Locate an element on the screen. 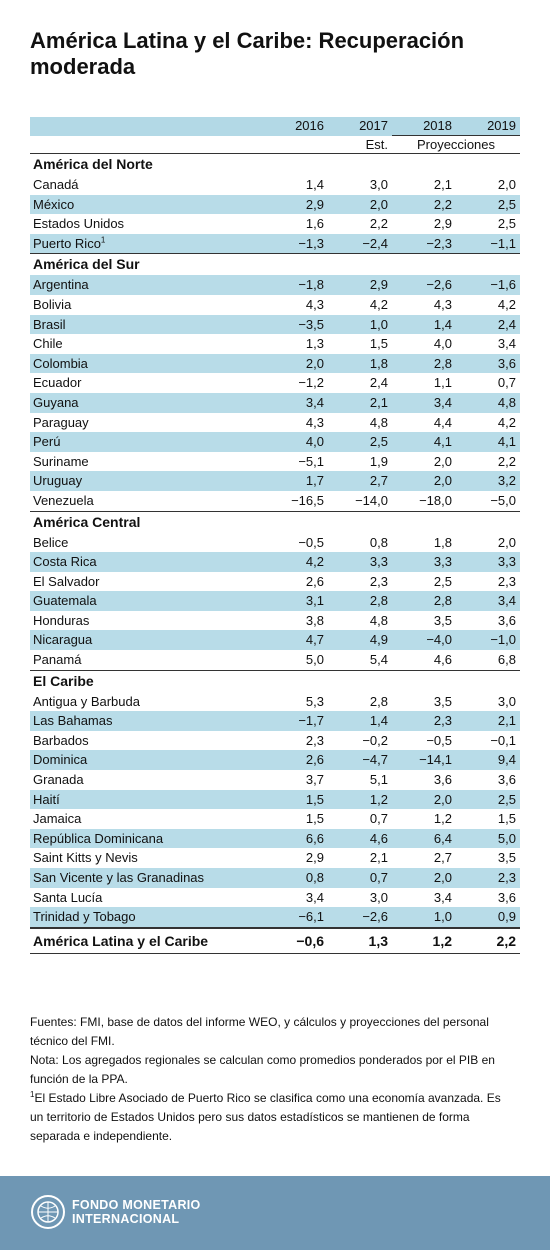 The image size is (550, 1250). row-label-cell: Trinidad y Tobago is located at coordinates (147, 917).